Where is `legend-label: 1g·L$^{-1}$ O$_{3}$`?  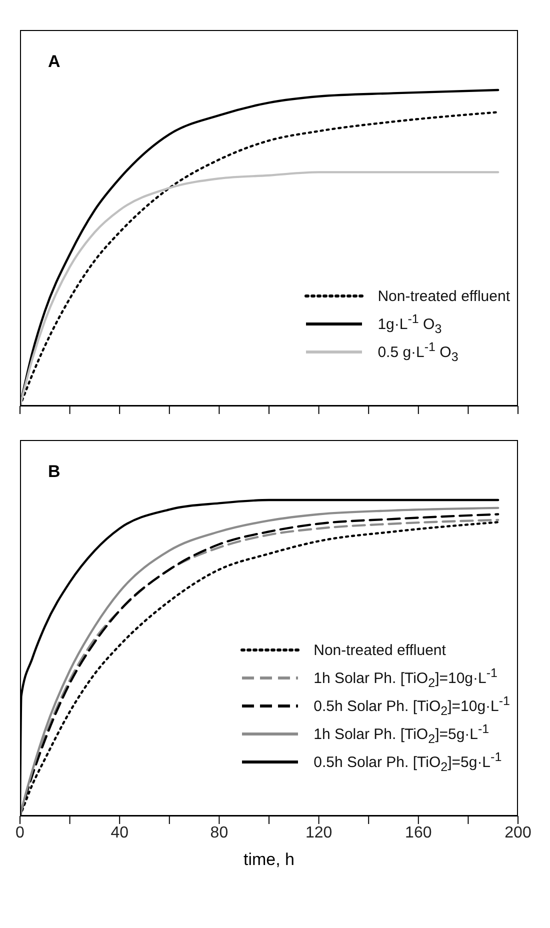
legend-label: 1g·L$^{-1}$ O$_{3}$ is located at coordinates (410, 324).